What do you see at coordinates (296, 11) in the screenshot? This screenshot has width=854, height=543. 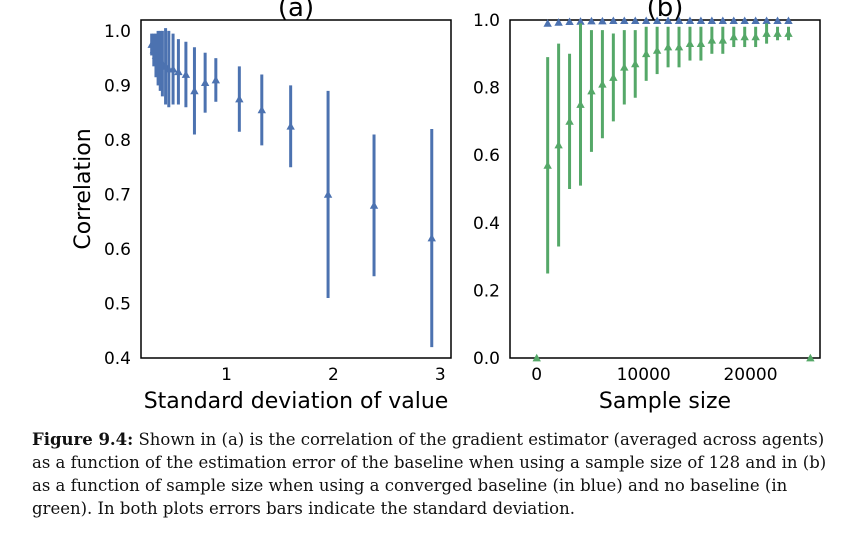 I see `chart-title: (a)` at bounding box center [296, 11].